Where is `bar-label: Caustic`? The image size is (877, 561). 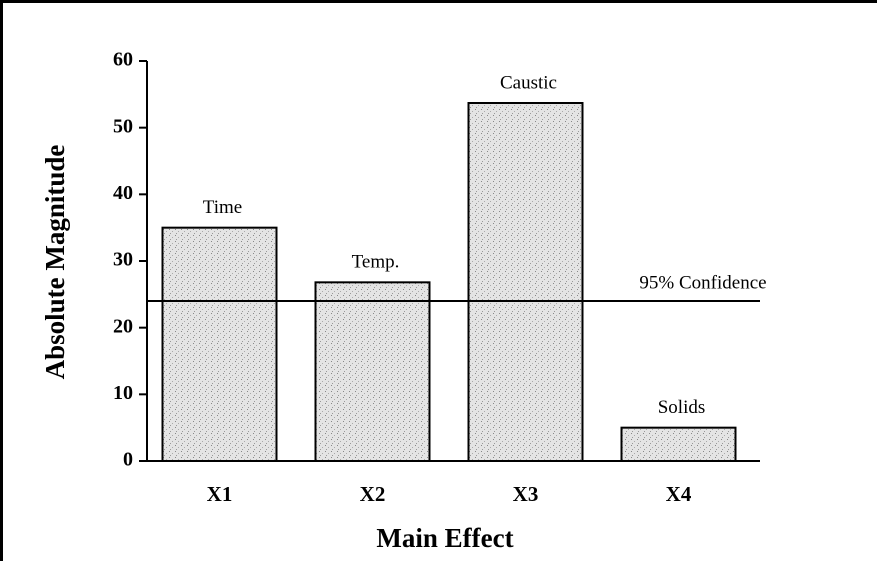 bar-label: Caustic is located at coordinates (528, 82).